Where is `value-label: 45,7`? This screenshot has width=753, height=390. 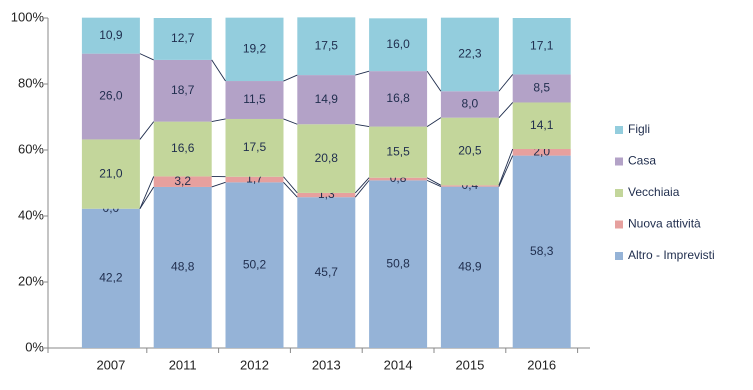 value-label: 45,7 is located at coordinates (327, 272).